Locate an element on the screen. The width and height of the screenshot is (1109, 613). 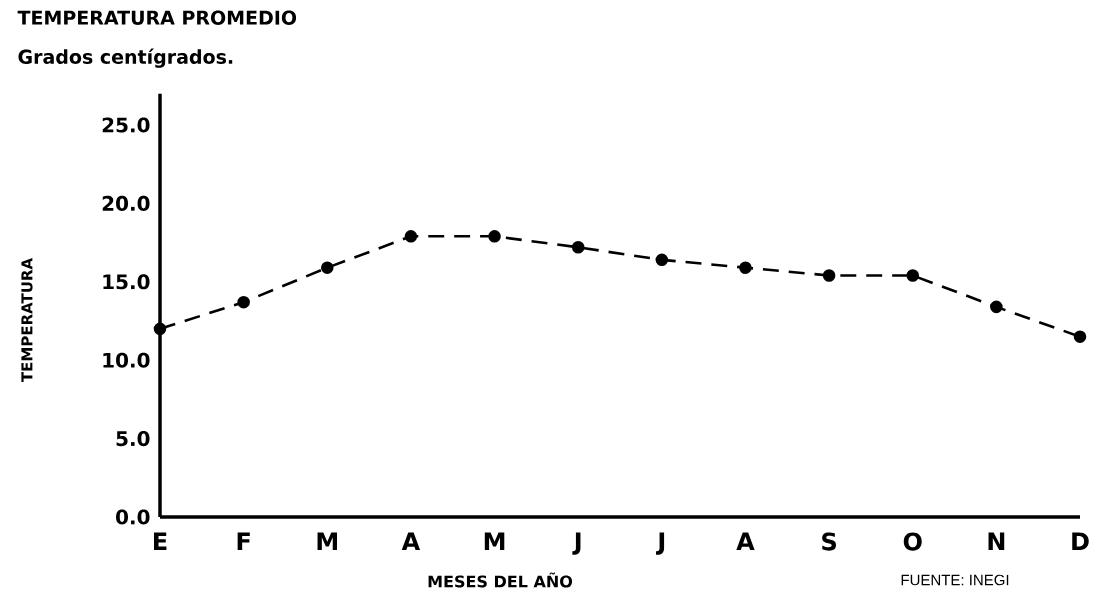
y-tick-label: 5.0 is located at coordinates (133, 439).